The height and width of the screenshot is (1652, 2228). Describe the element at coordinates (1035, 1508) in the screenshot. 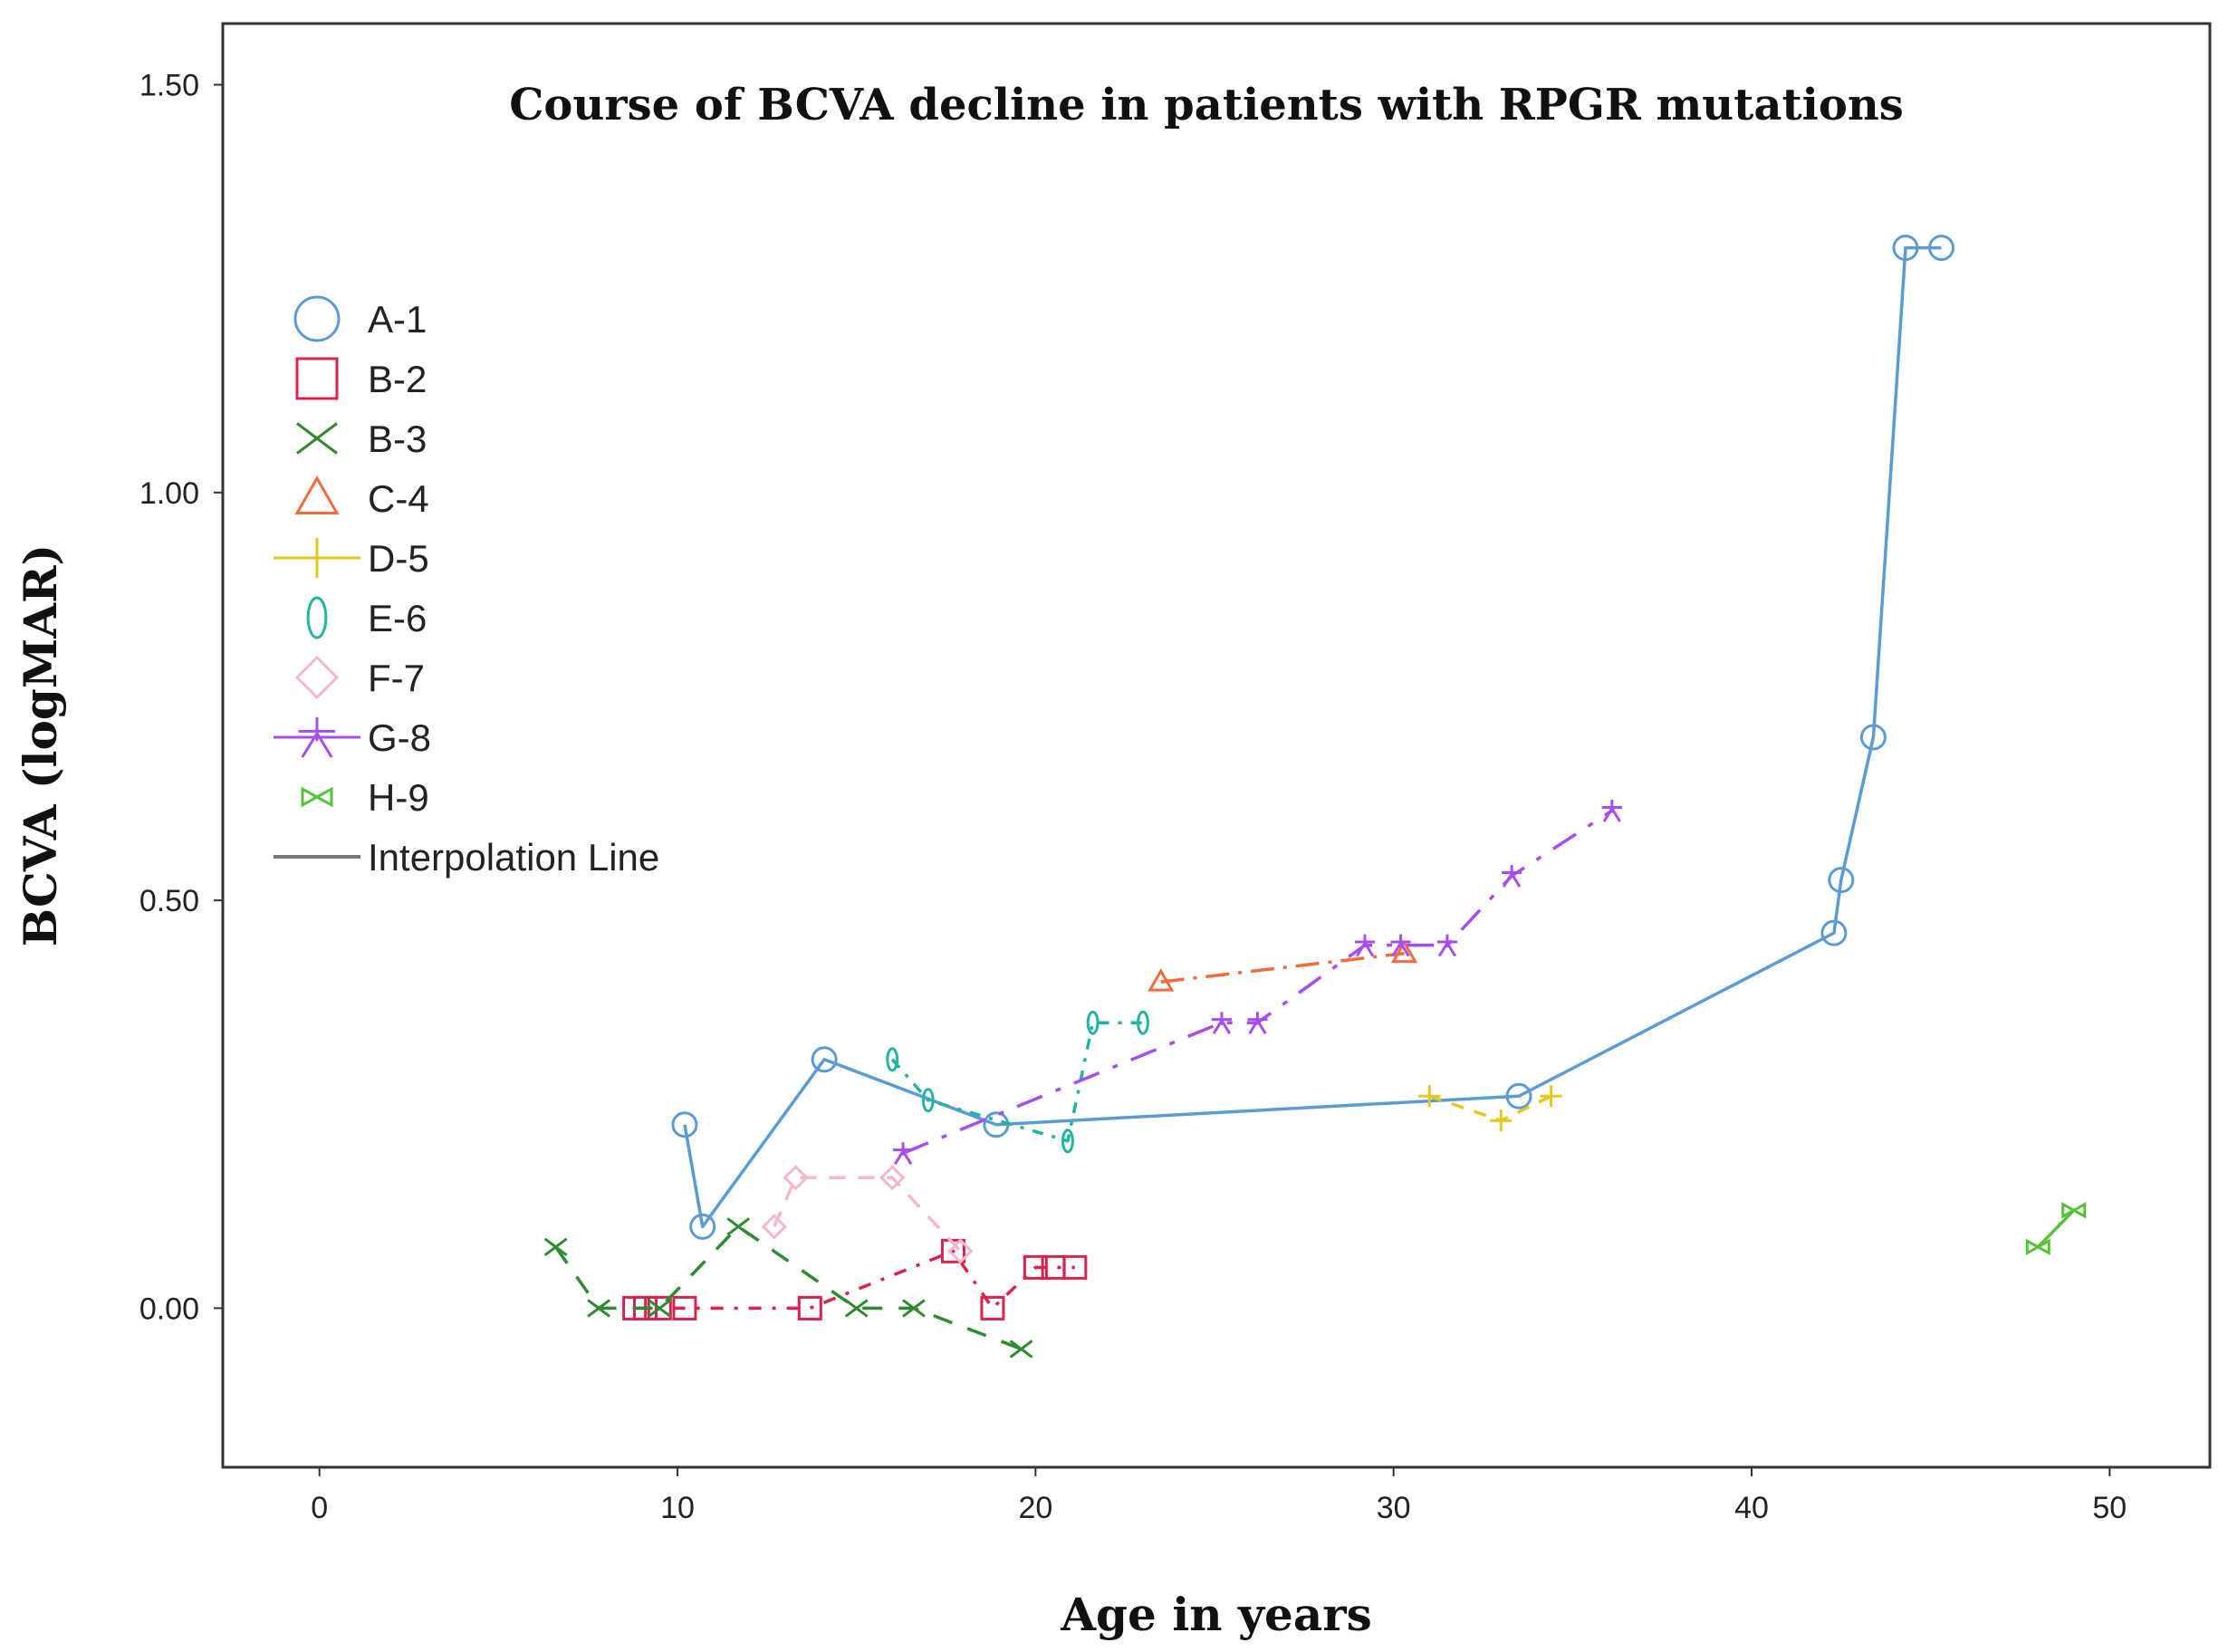

I see `x-tick-label: 20` at that location.